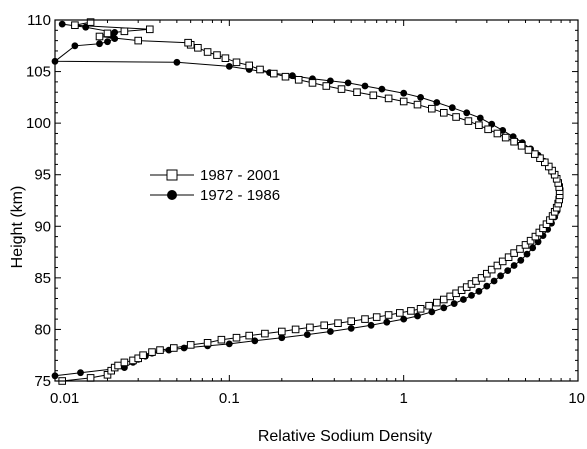 The height and width of the screenshot is (449, 587). What do you see at coordinates (42, 381) in the screenshot?
I see `y-tick-label-0: 75` at bounding box center [42, 381].